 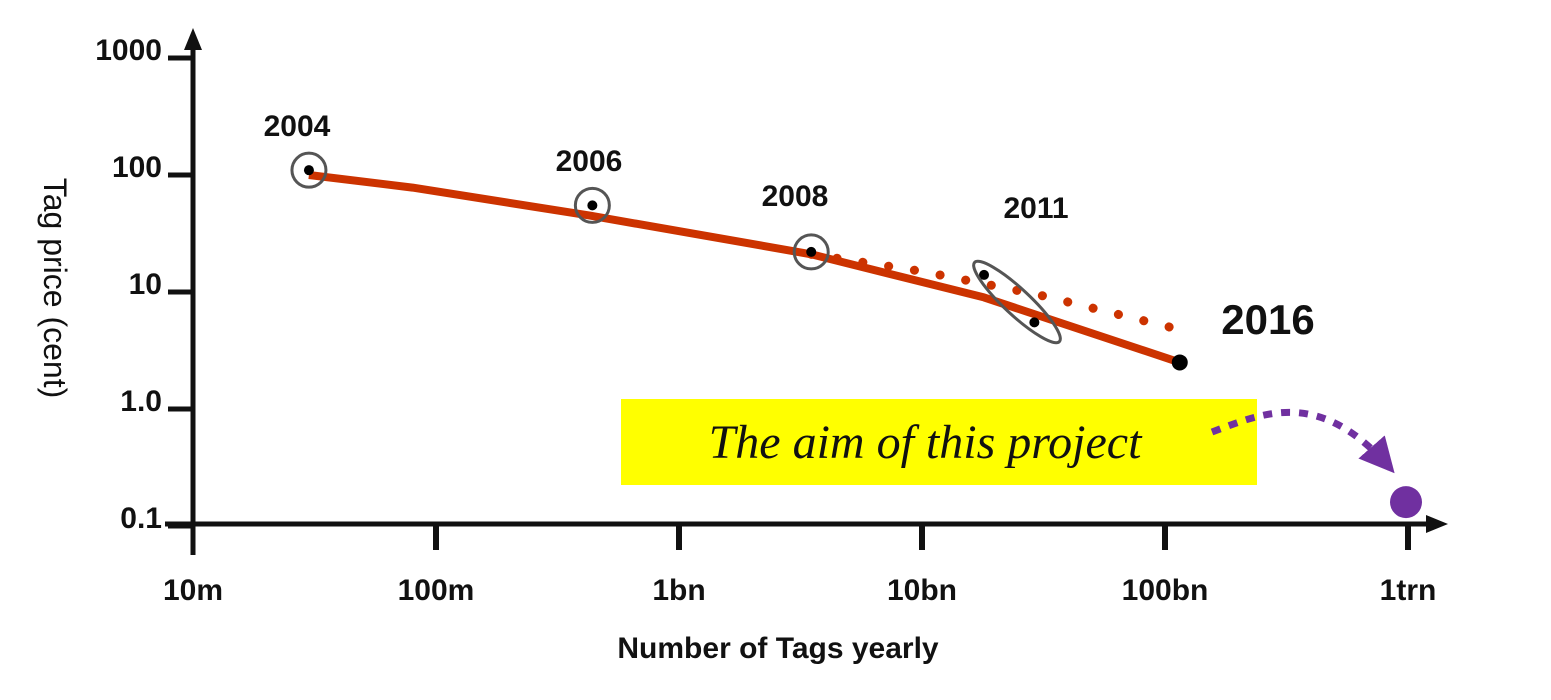 I want to click on aim-annotation: The aim of this project, so click(x=939, y=442).